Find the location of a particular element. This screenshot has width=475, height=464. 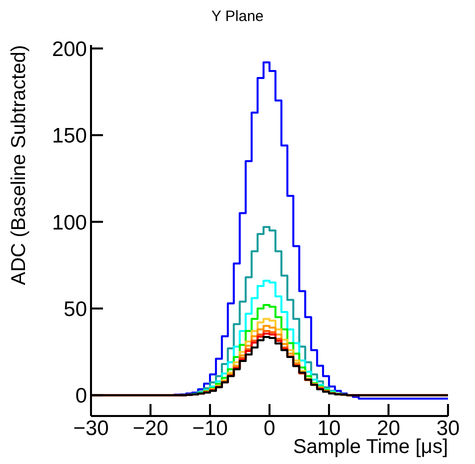

chart-title: Y Plane is located at coordinates (237, 16).